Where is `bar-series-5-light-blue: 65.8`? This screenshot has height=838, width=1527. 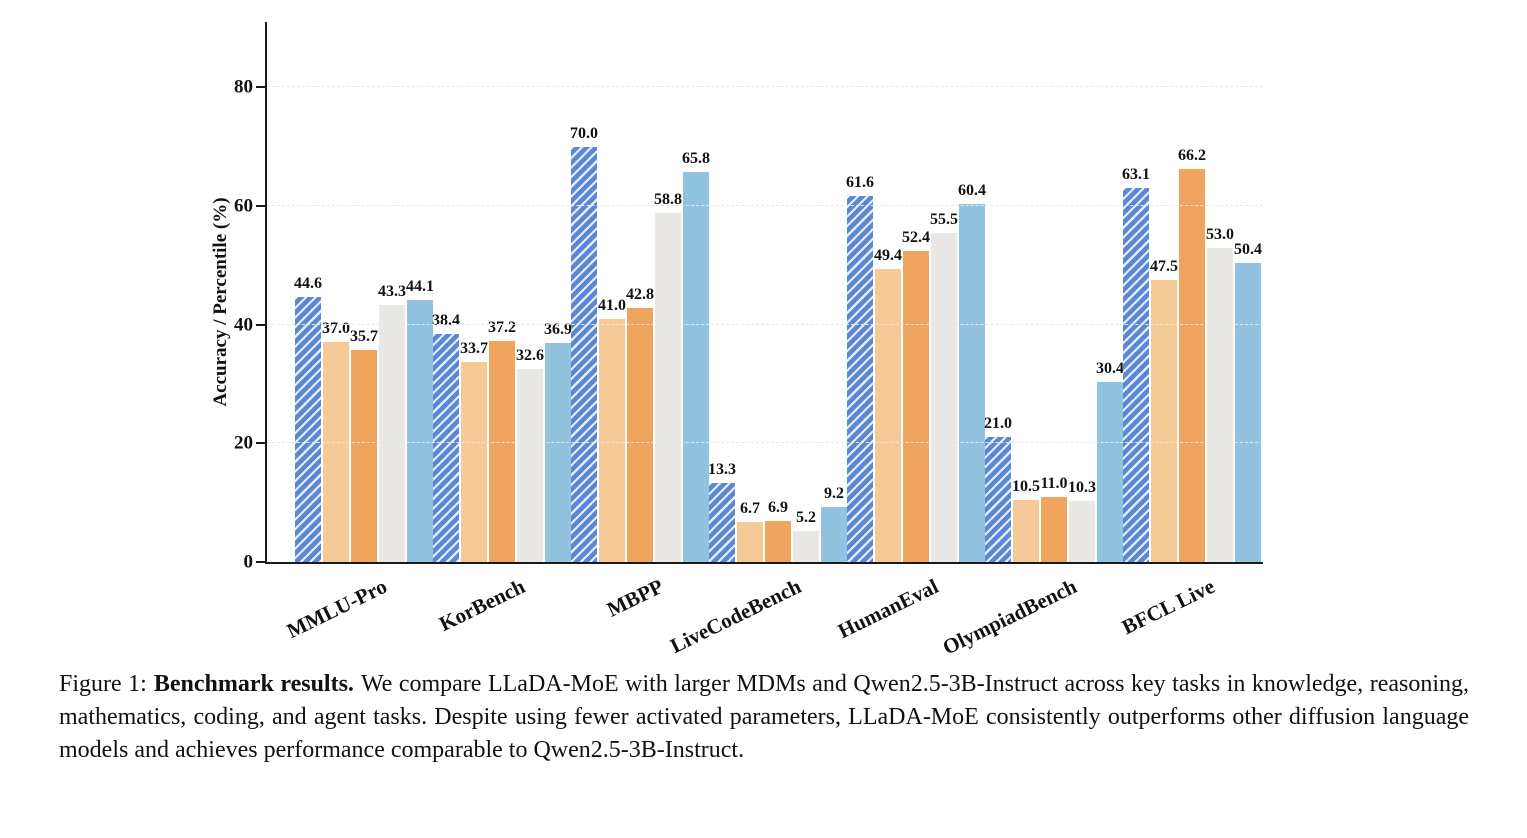
bar-series-5-light-blue: 65.8 is located at coordinates (696, 356).